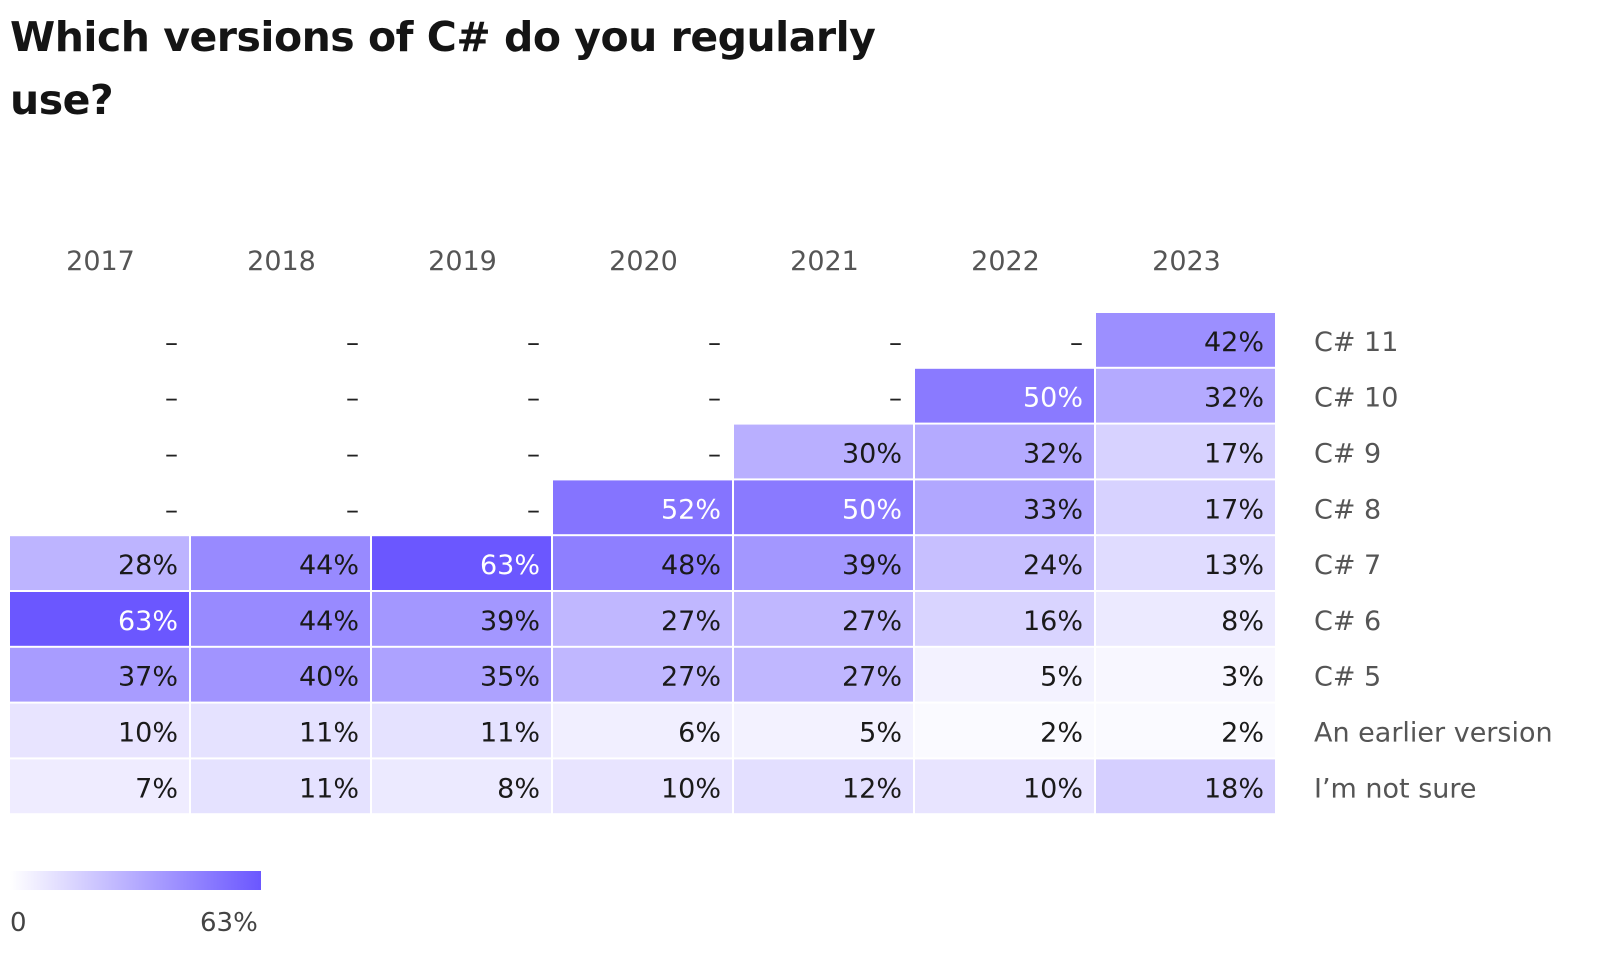 The image size is (1600, 970). What do you see at coordinates (281, 261) in the screenshot?
I see `column-header-2018: 2018` at bounding box center [281, 261].